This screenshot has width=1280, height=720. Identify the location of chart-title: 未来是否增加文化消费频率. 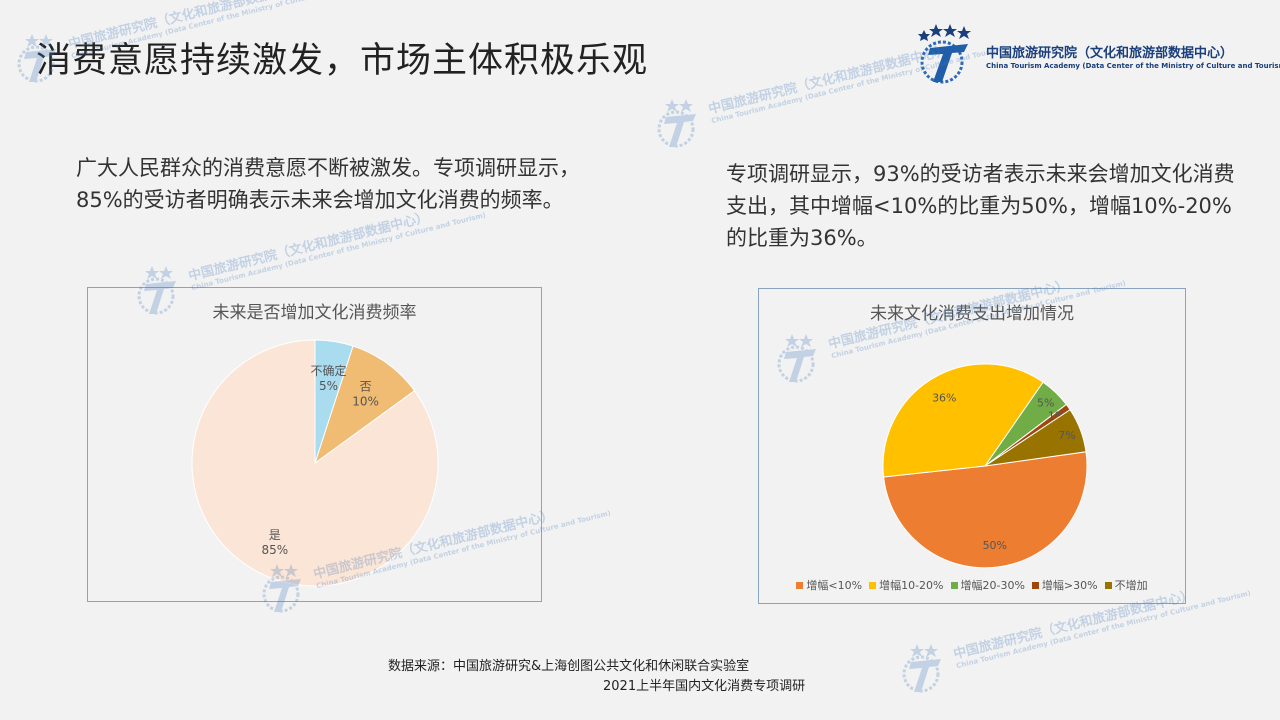
(314, 313).